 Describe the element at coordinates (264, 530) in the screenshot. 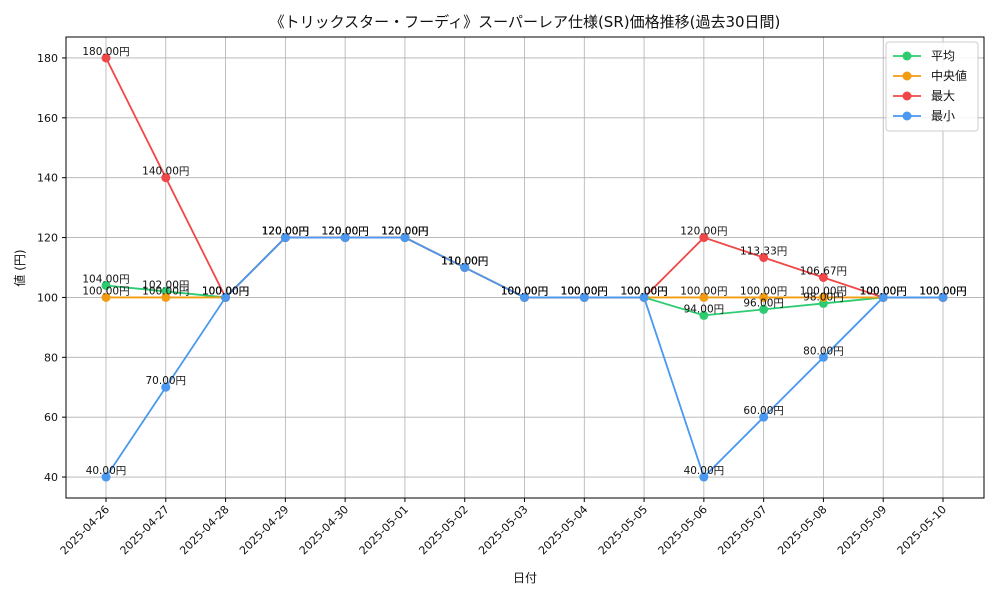

I see `x-tick-label: 2025-04-29` at that location.